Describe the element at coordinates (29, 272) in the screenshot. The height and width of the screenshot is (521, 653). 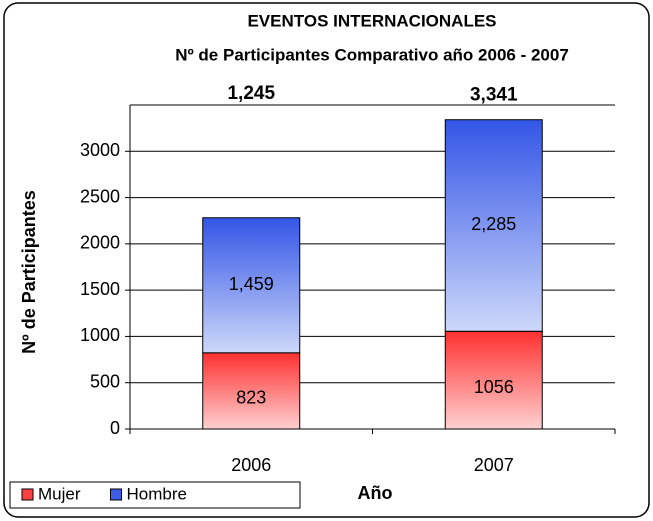
I see `y-axis-label: Nº de Participantes` at that location.